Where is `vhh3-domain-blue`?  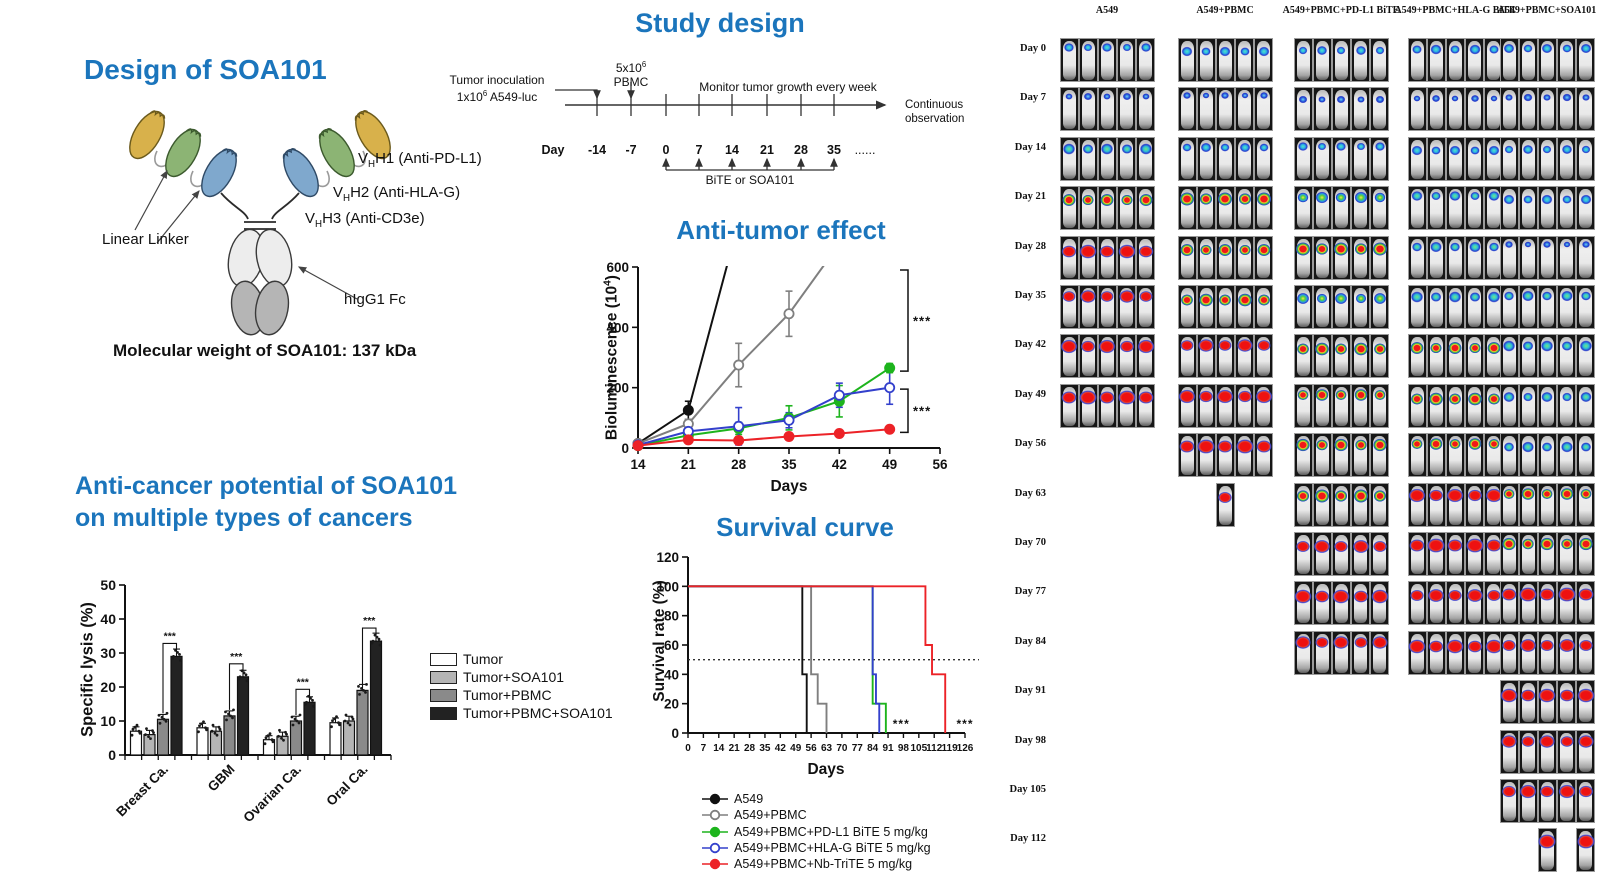 vhh3-domain-blue is located at coordinates (300, 172).